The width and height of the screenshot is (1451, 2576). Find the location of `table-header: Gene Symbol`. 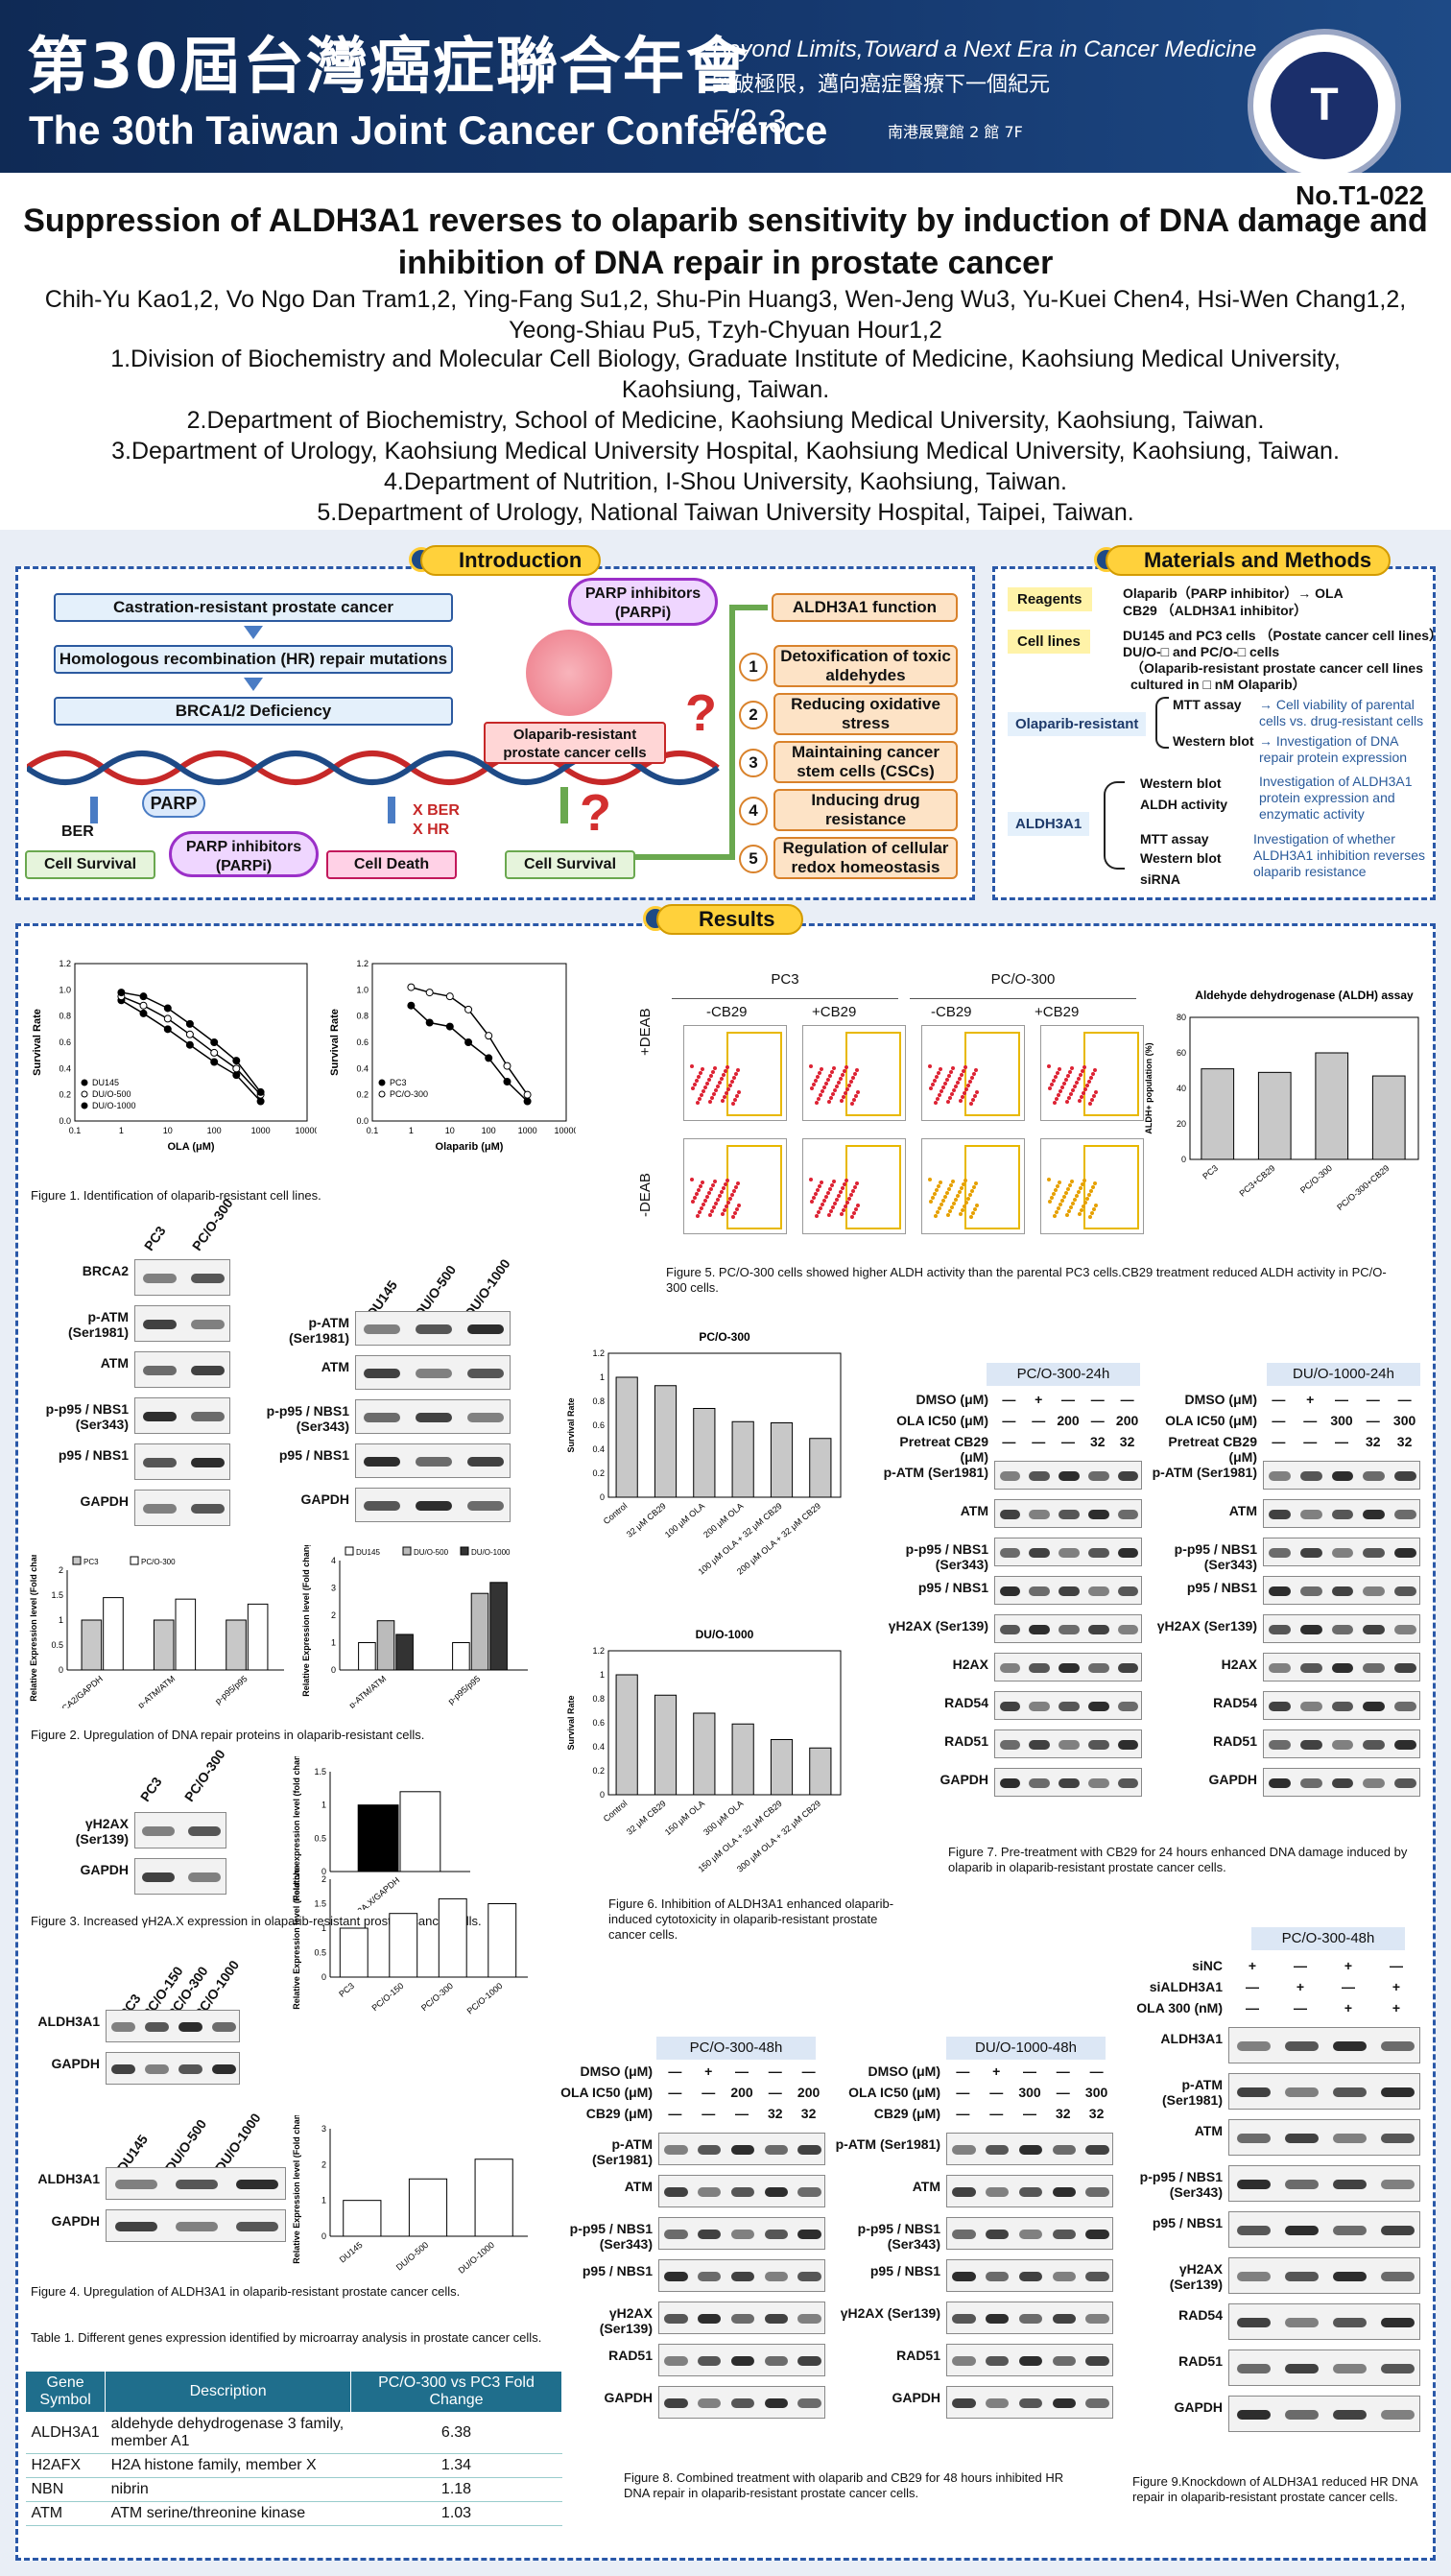

table-header: Gene Symbol is located at coordinates (65, 2392).